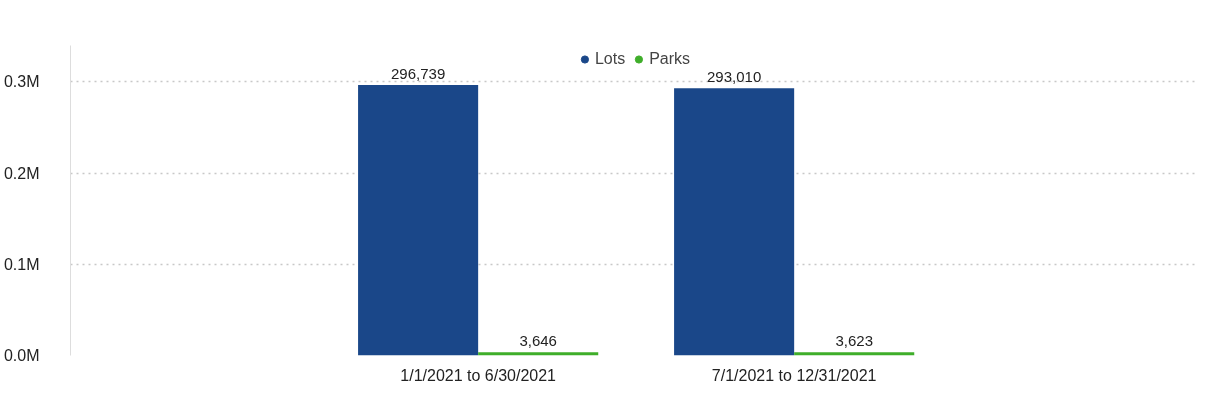 The height and width of the screenshot is (400, 1207). What do you see at coordinates (21, 264) in the screenshot?
I see `y-tick-label: 0.1M` at bounding box center [21, 264].